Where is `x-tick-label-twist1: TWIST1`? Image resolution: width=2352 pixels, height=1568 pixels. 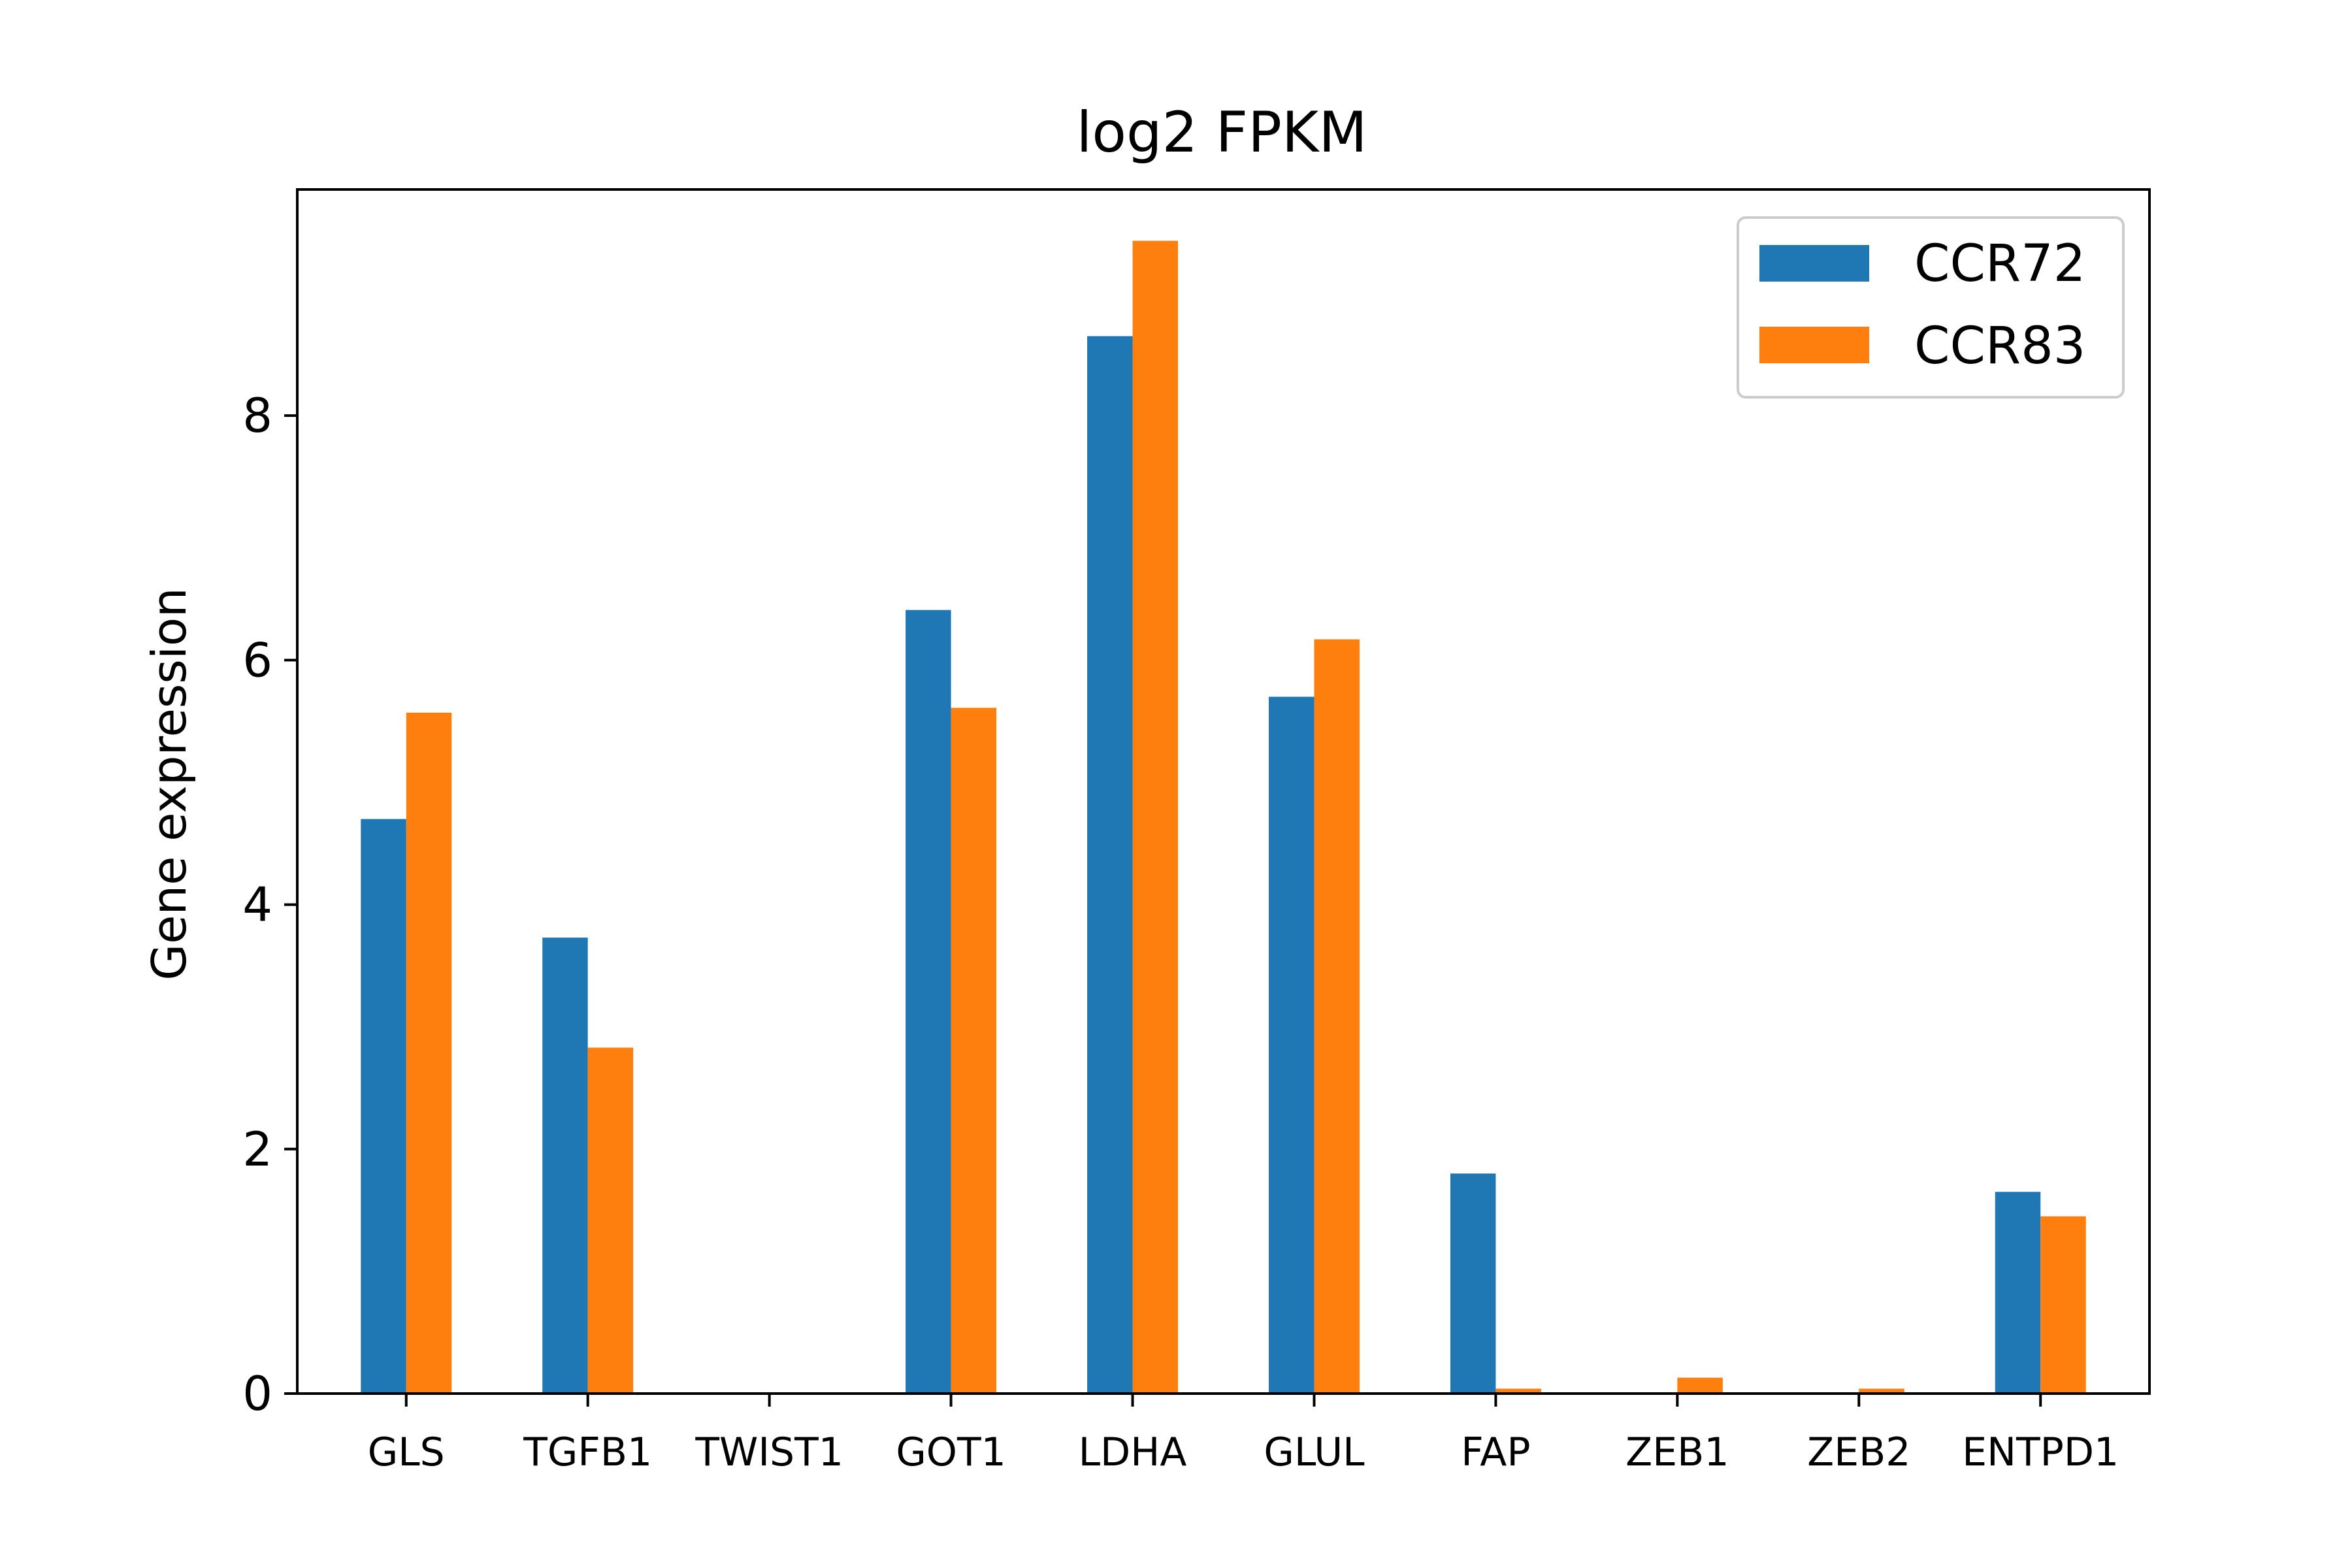
x-tick-label-twist1: TWIST1 is located at coordinates (768, 1452).